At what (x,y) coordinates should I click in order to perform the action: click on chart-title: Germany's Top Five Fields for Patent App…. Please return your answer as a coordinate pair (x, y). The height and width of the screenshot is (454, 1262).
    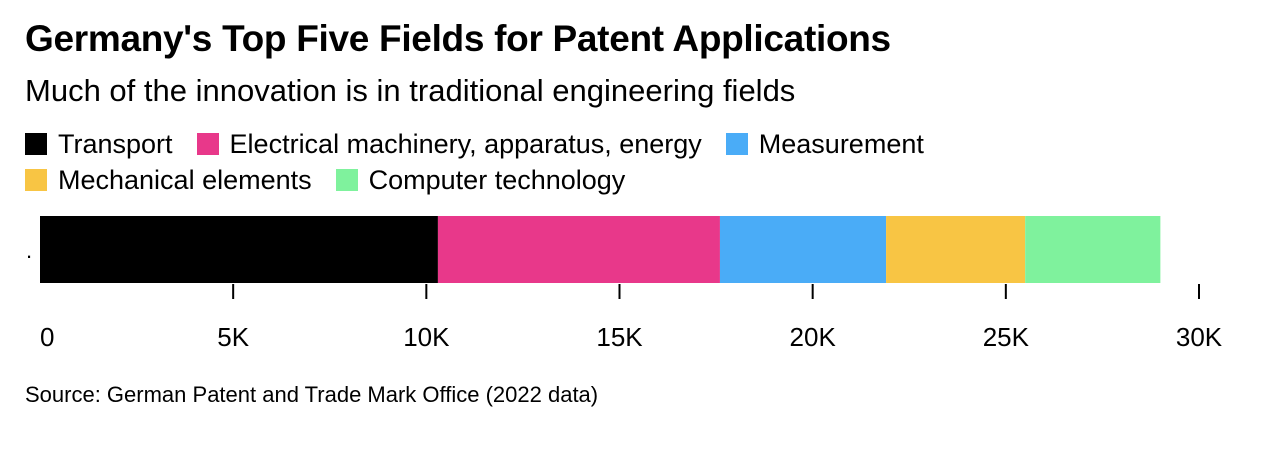
    Looking at the image, I should click on (458, 38).